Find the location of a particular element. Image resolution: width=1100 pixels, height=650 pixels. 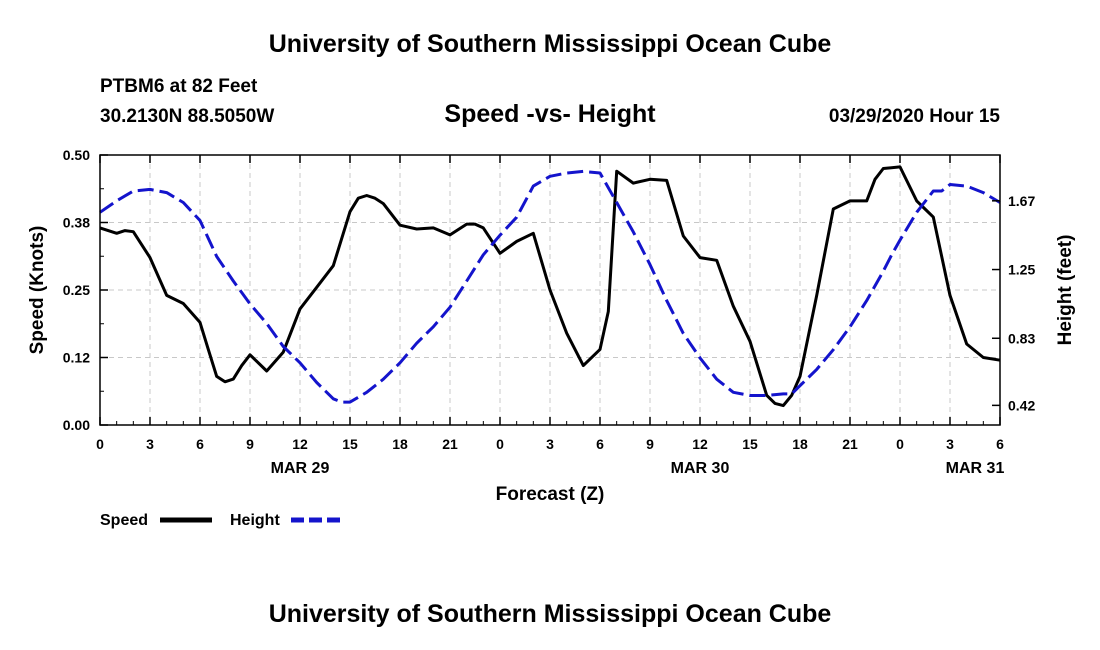

chart-title: Speed -vs- Height is located at coordinates (550, 114).